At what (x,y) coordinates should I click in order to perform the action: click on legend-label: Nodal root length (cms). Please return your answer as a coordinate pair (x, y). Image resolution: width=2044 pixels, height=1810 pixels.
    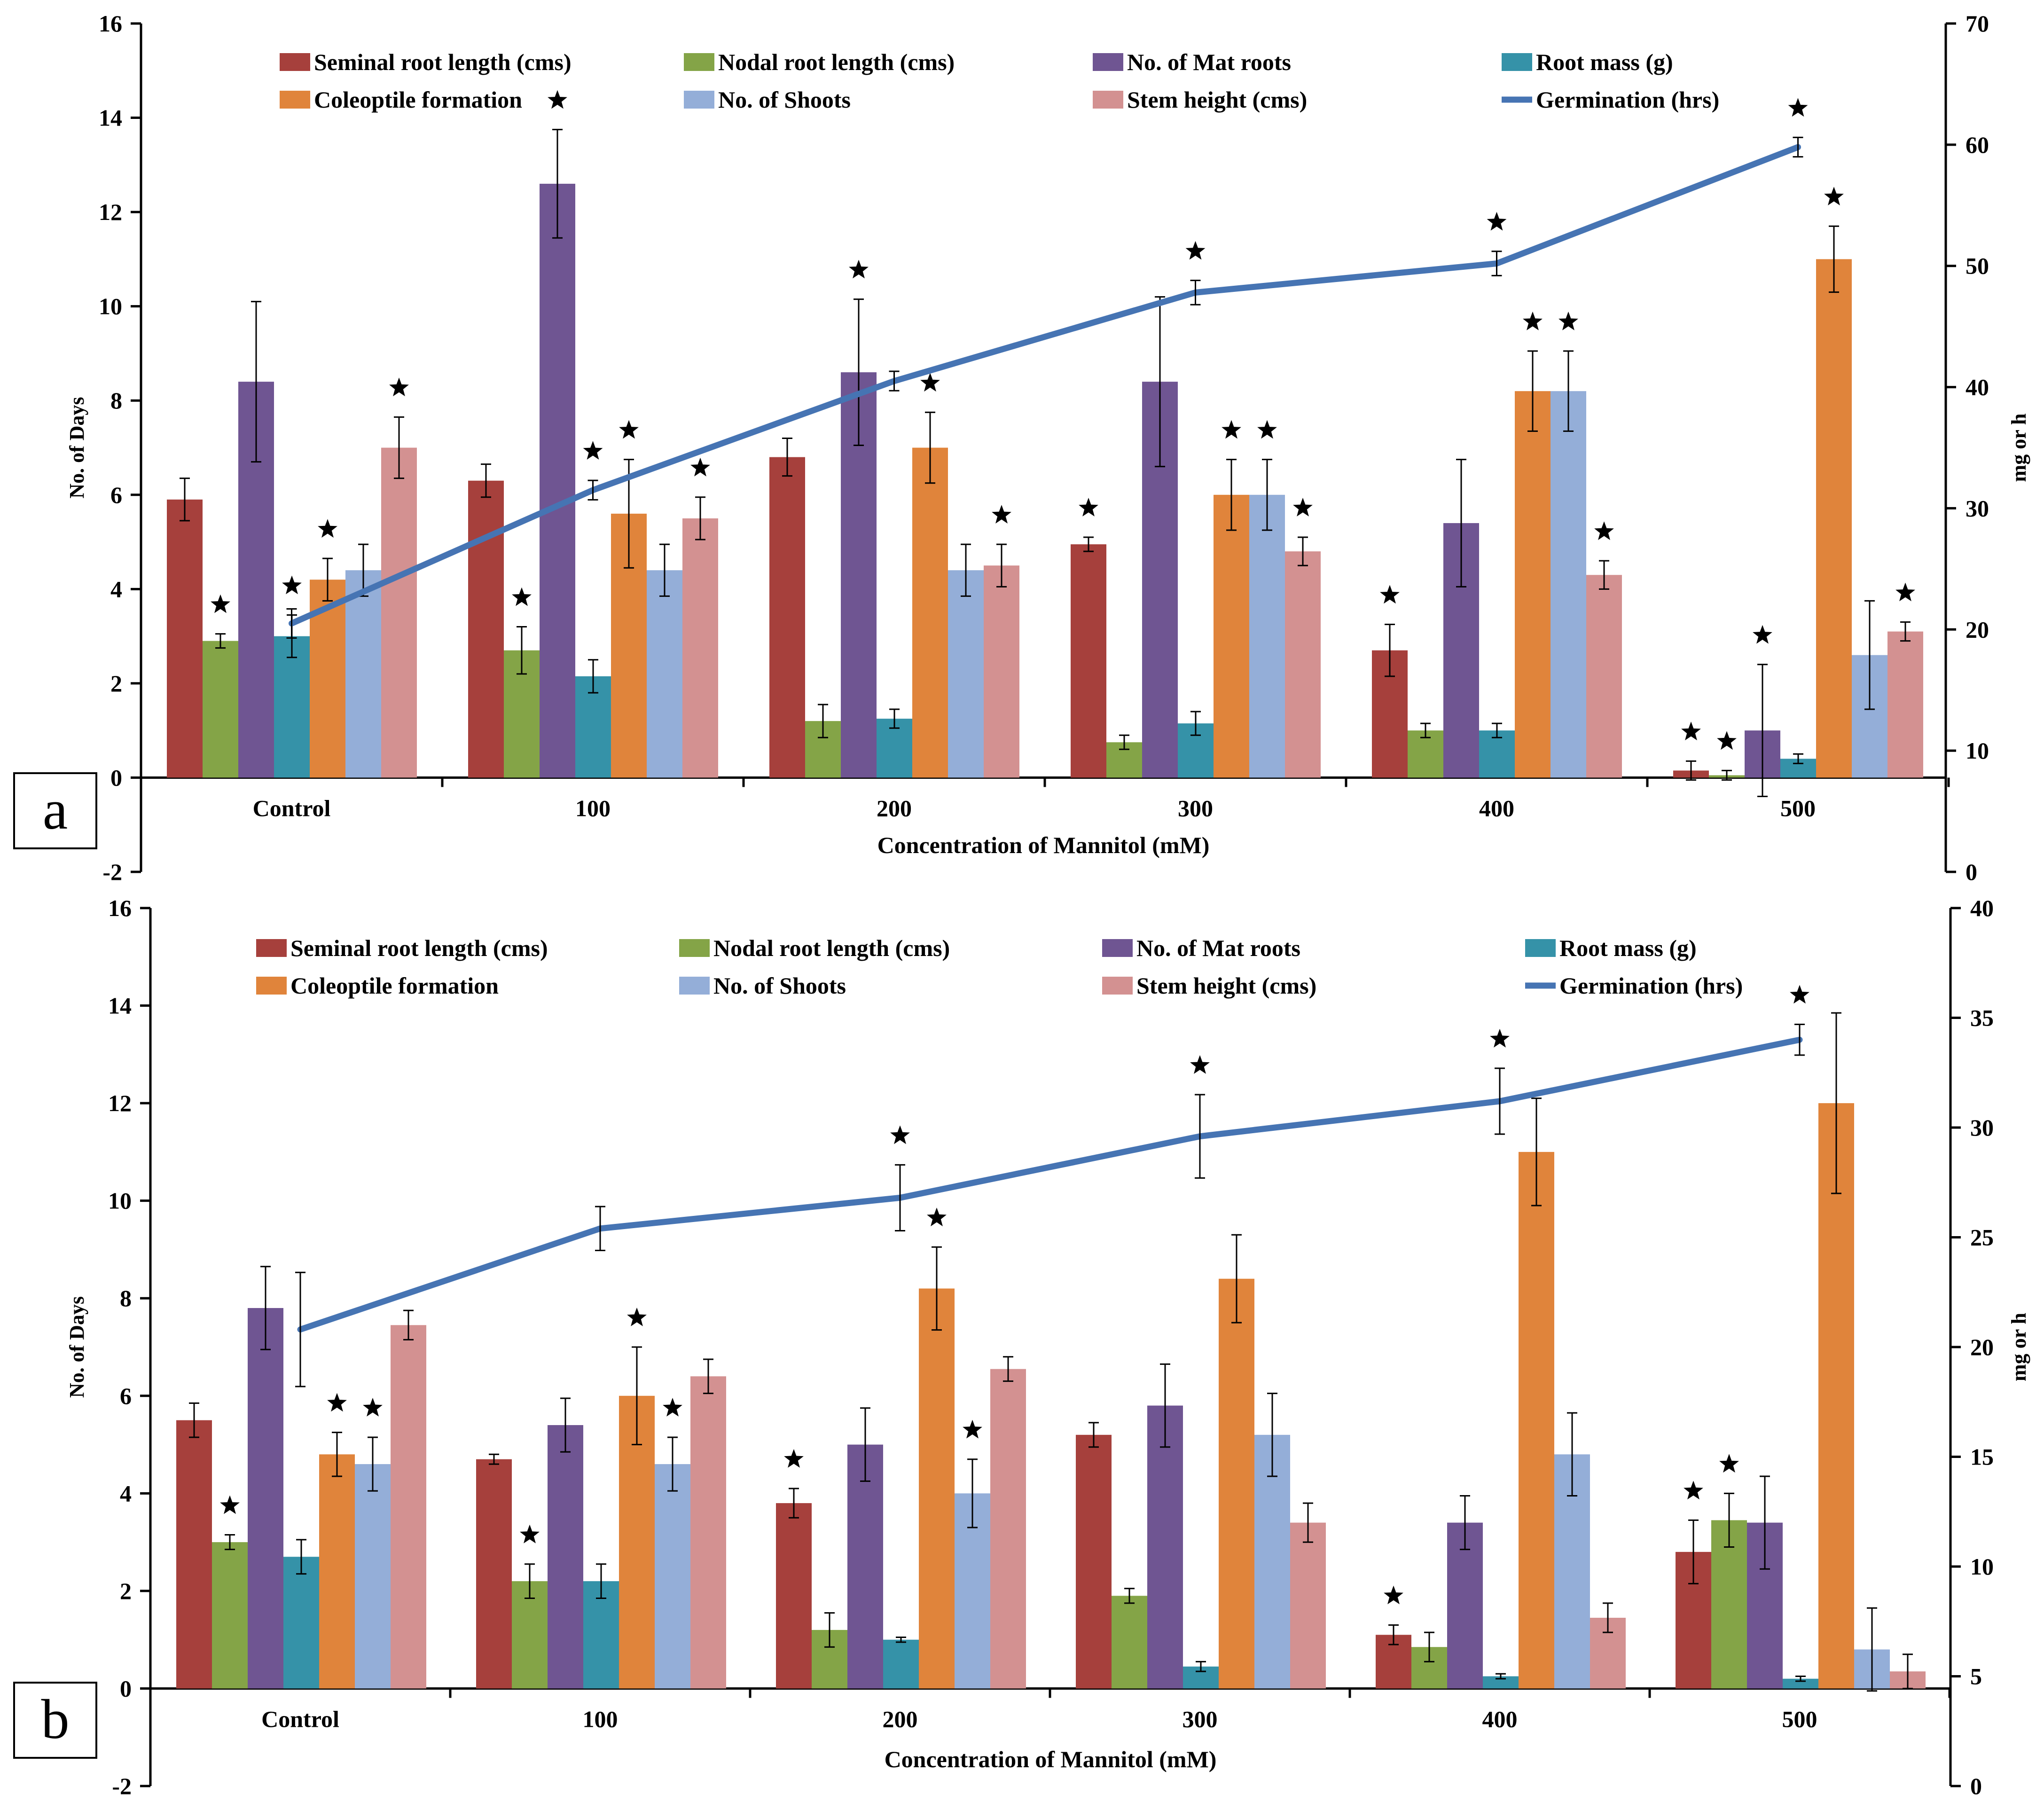
    Looking at the image, I should click on (831, 948).